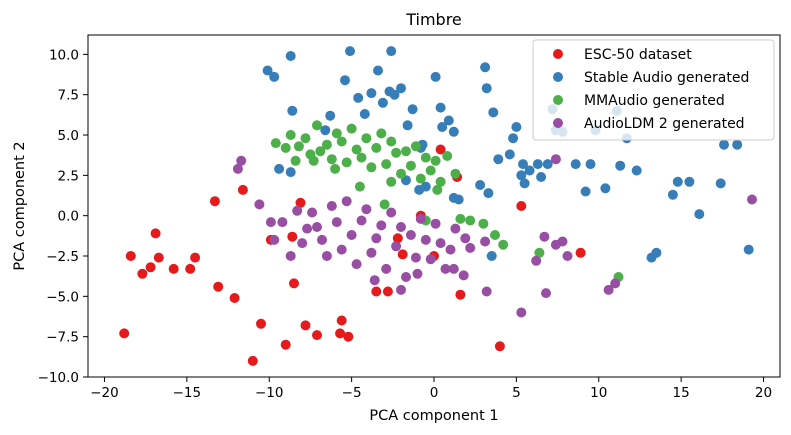  I want to click on y-tick-label: −5.0, so click(62, 297).